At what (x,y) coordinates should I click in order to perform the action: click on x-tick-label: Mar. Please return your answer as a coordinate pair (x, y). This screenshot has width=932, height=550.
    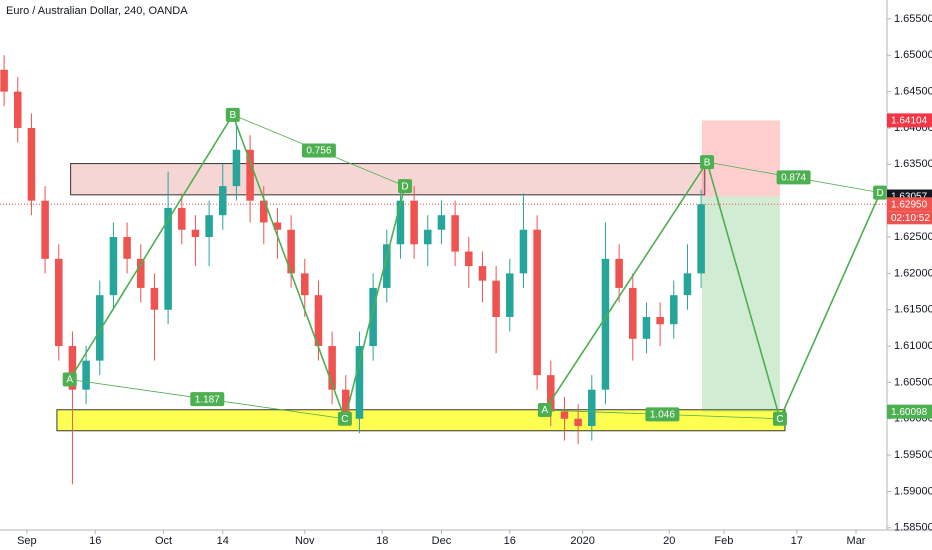
    Looking at the image, I should click on (856, 541).